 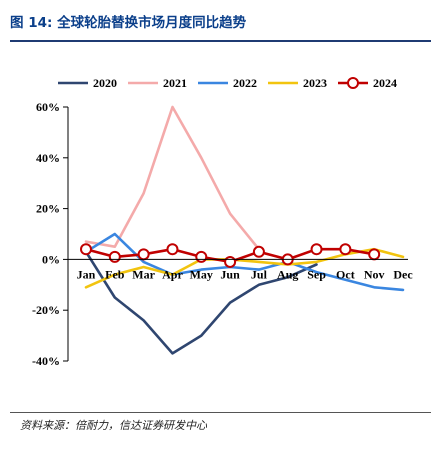 I want to click on source-divider, so click(x=220, y=412).